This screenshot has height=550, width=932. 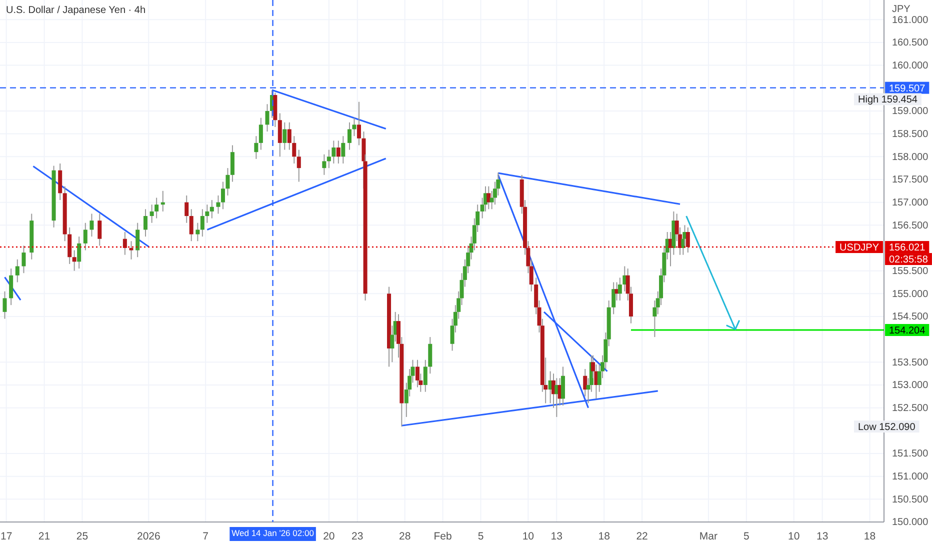 What do you see at coordinates (910, 386) in the screenshot?
I see `y-tick-label: 153.000` at bounding box center [910, 386].